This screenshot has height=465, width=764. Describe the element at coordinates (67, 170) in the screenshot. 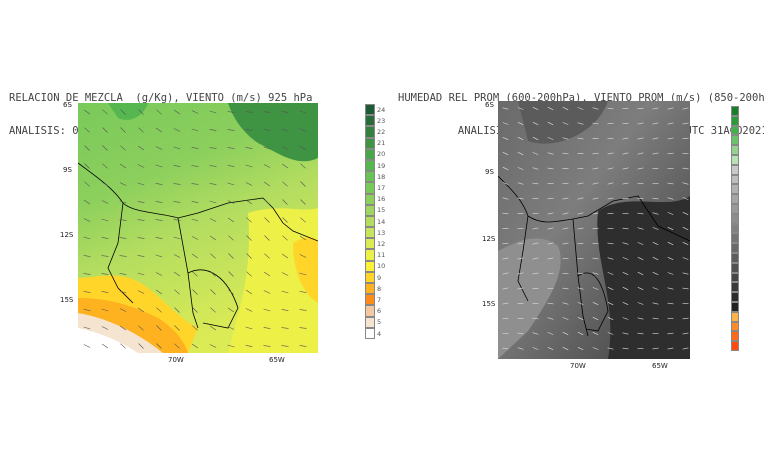

I see `lat-label: 9S` at that location.